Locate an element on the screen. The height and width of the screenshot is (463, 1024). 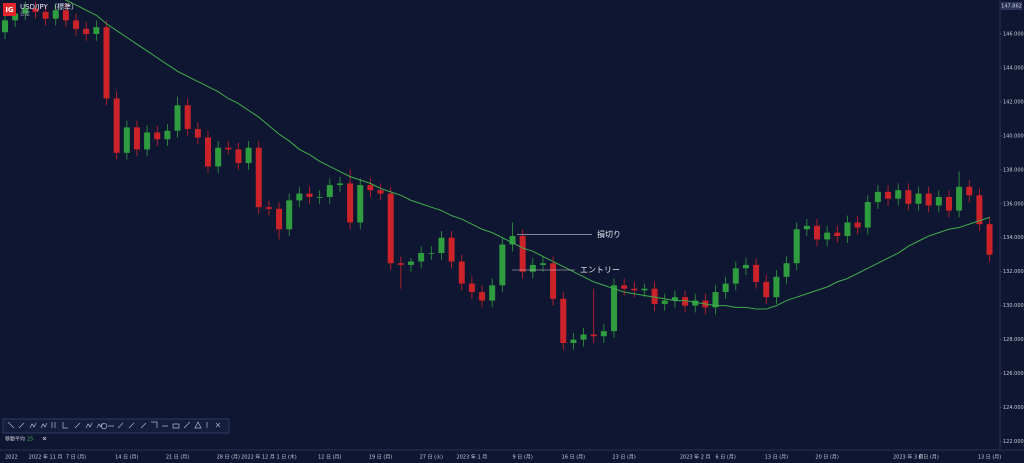
symbol: USD/JPY （標準） is located at coordinates (49, 6).